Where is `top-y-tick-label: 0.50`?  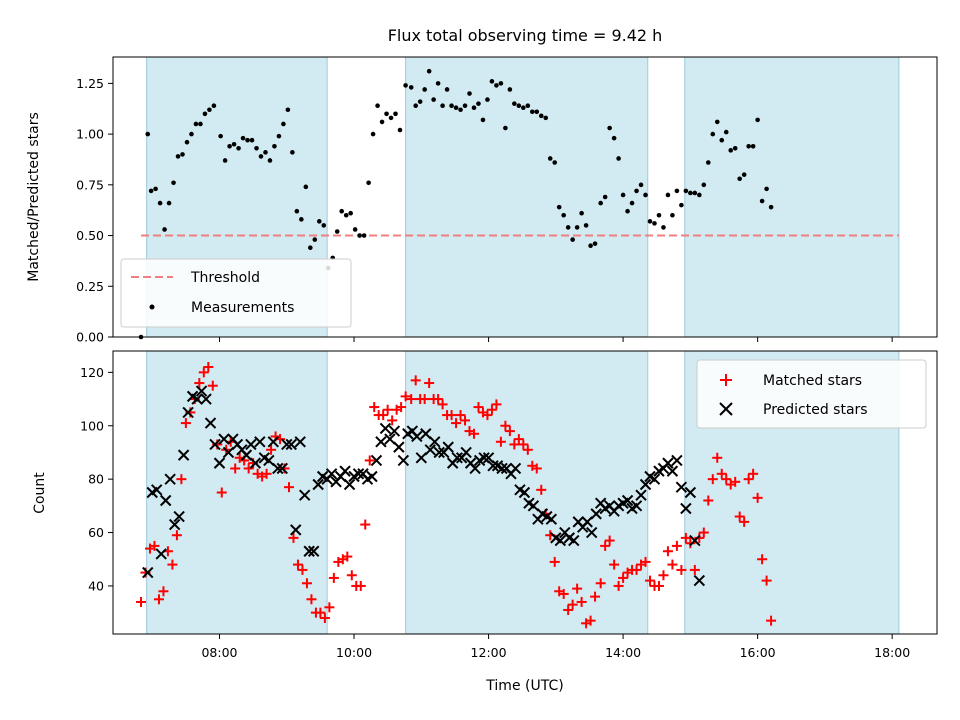
top-y-tick-label: 0.50 is located at coordinates (90, 235).